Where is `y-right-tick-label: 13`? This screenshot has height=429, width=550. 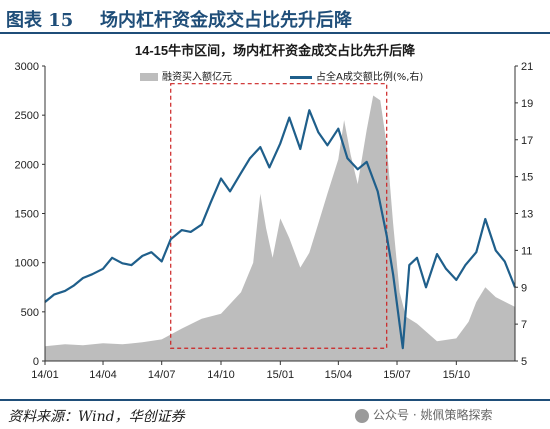
y-right-tick-label: 13 is located at coordinates (527, 215).